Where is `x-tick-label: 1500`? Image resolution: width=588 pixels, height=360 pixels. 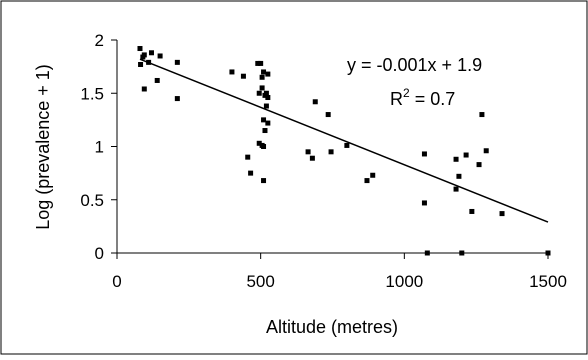 x-tick-label: 1500 is located at coordinates (548, 281).